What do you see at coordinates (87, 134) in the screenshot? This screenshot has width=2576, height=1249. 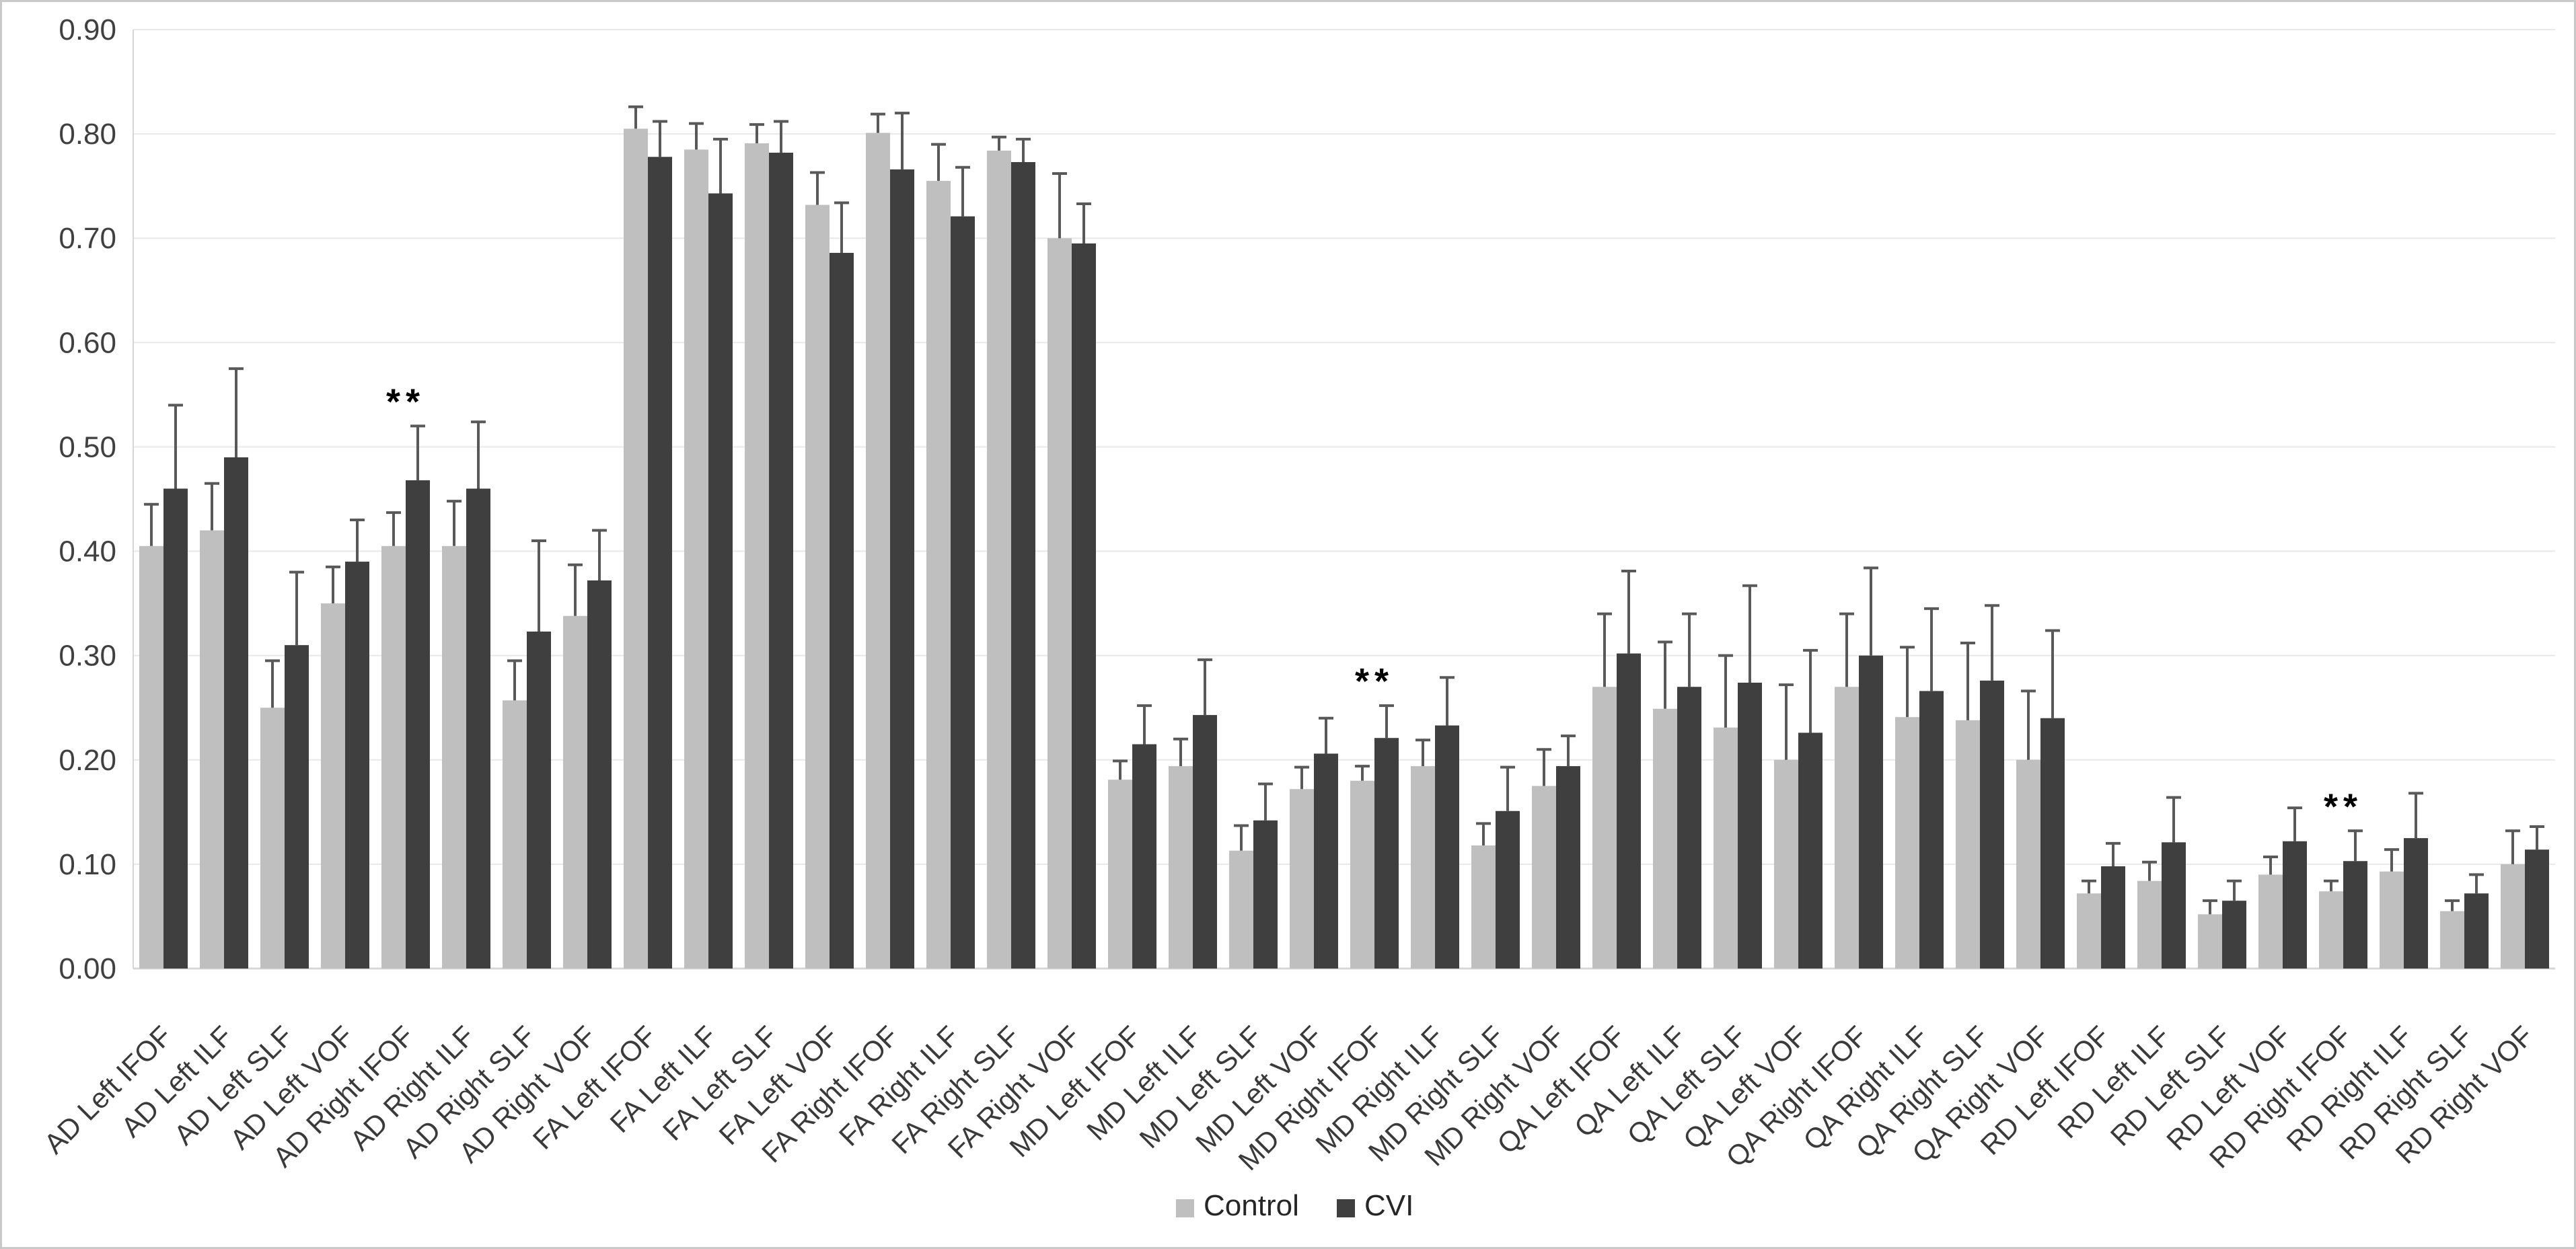 I see `y-tick-label: 0.80` at bounding box center [87, 134].